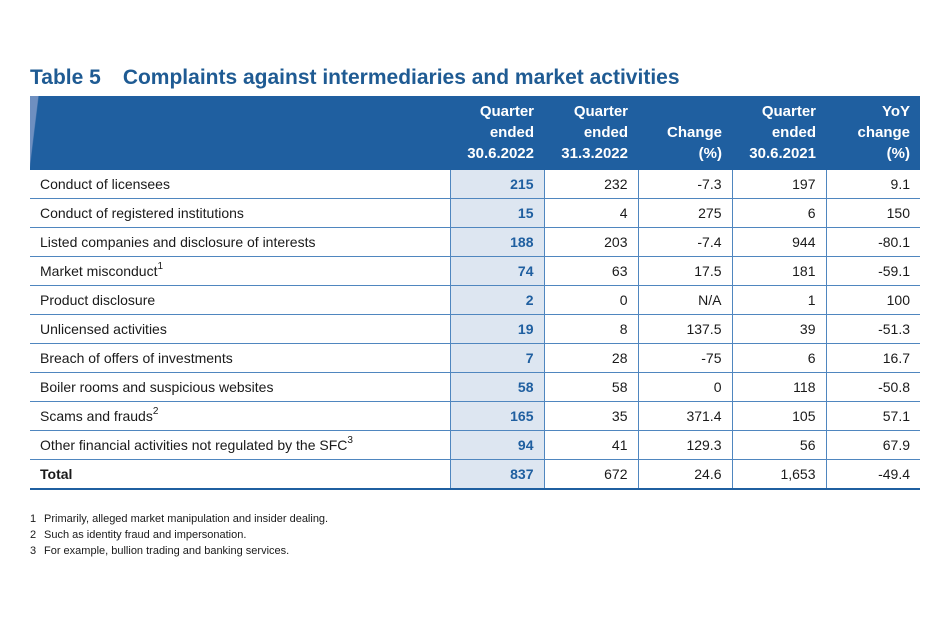 This screenshot has height=618, width=946. What do you see at coordinates (685, 445) in the screenshot?
I see `cell-value: 129.3` at bounding box center [685, 445].